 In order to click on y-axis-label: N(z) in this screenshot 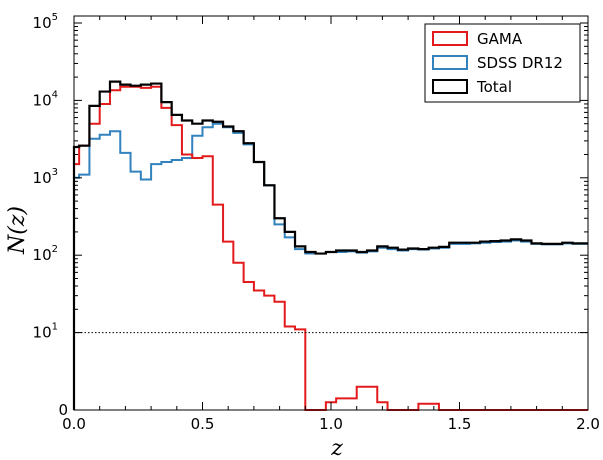, I will do `click(17, 230)`.